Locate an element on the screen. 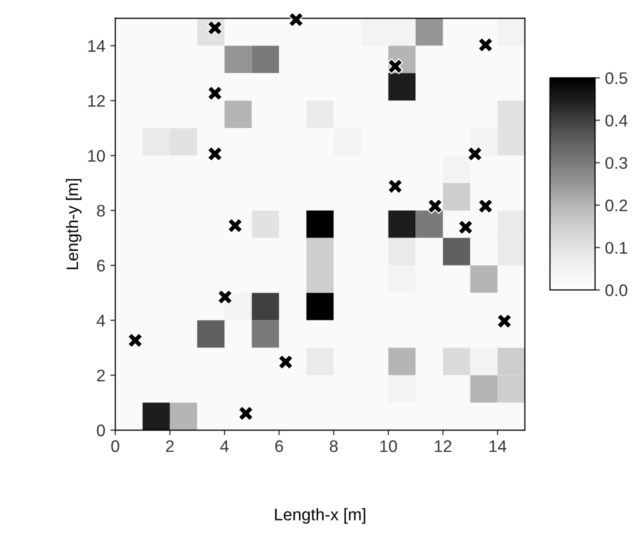  x-tick-label: 2 is located at coordinates (170, 446).